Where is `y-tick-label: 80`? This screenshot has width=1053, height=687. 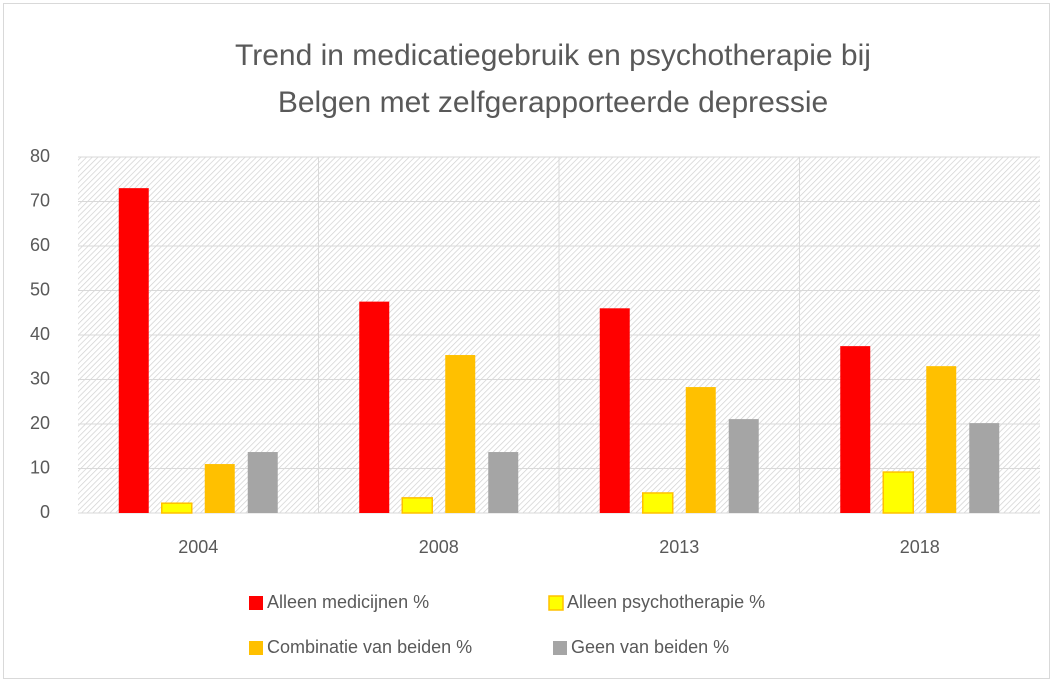 y-tick-label: 80 is located at coordinates (40, 156).